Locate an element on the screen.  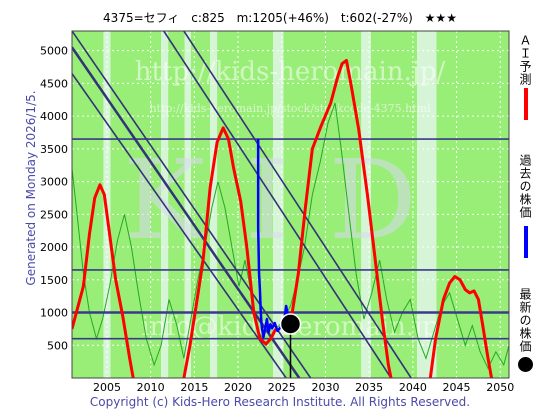
y-tick-label-9: 5000 is located at coordinates (54, 51).